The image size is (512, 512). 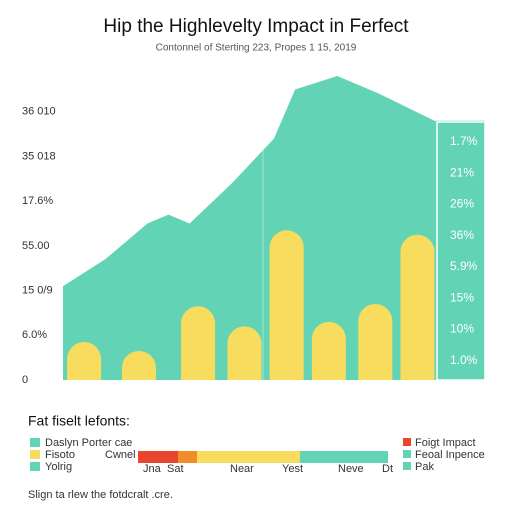 I want to click on side-label: 10%, so click(x=462, y=329).